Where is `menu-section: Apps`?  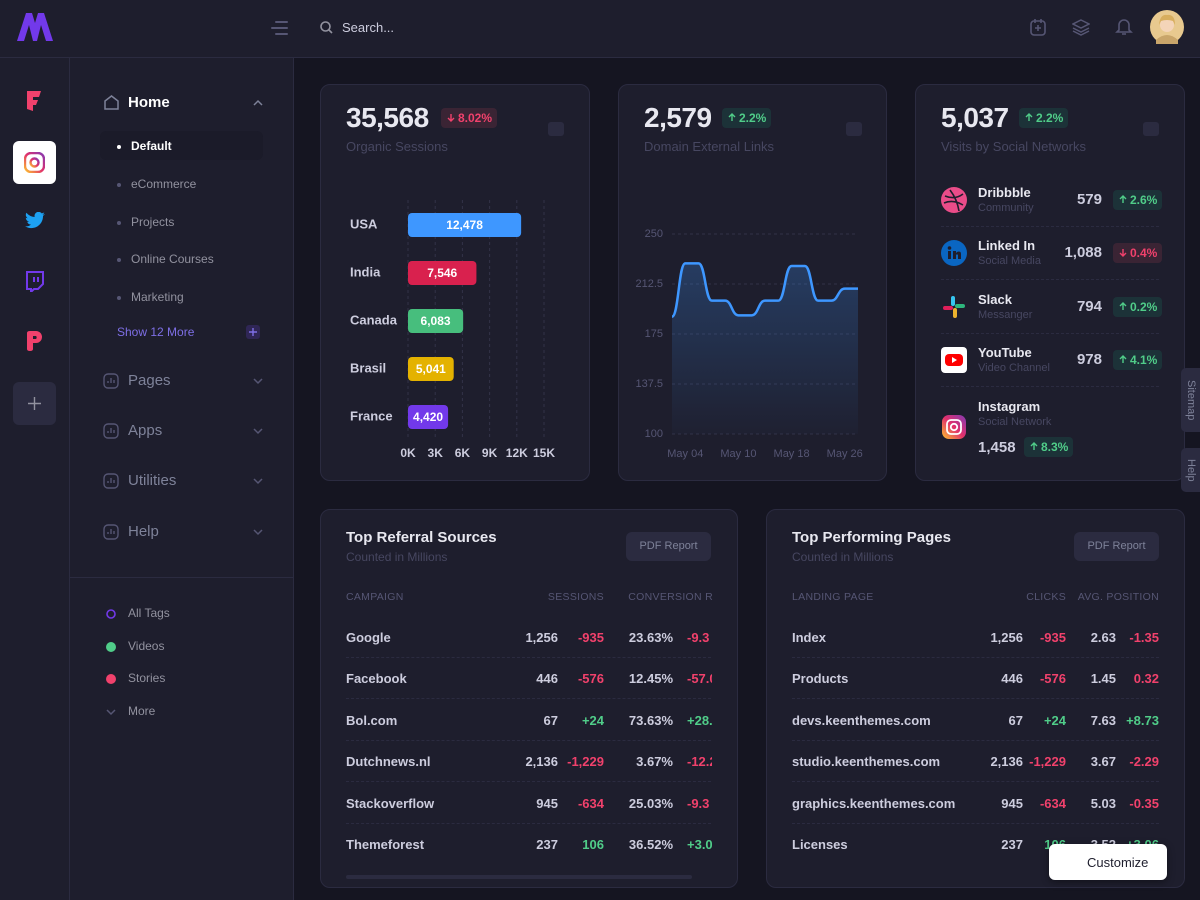 menu-section: Apps is located at coordinates (145, 431).